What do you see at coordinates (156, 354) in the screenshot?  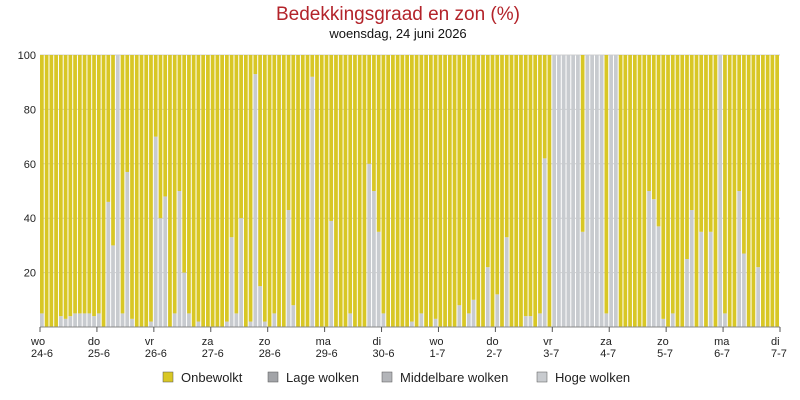 I see `x-tick-date: 26-6` at bounding box center [156, 354].